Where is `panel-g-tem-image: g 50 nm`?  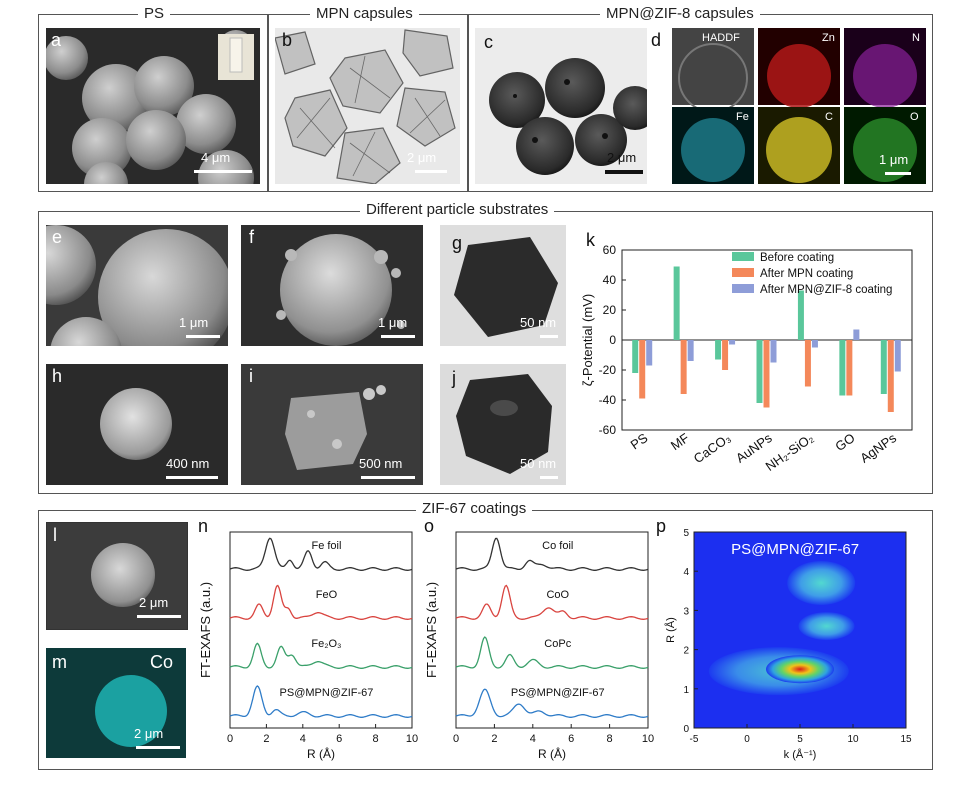 panel-g-tem-image: g 50 nm is located at coordinates (503, 285).